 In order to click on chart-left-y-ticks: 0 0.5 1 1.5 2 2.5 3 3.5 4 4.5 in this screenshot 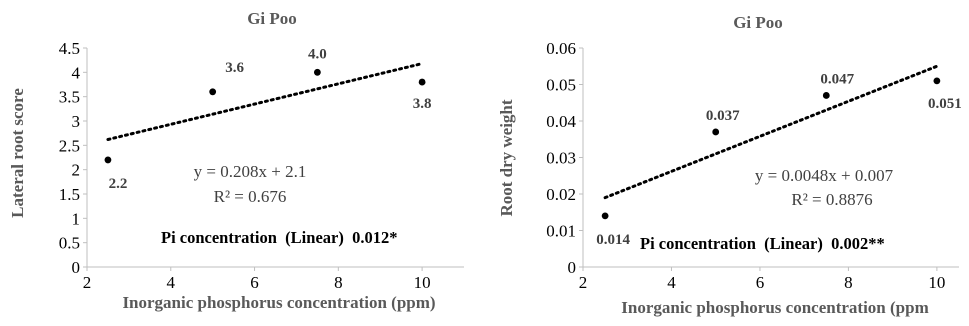, I will do `click(73, 158)`.